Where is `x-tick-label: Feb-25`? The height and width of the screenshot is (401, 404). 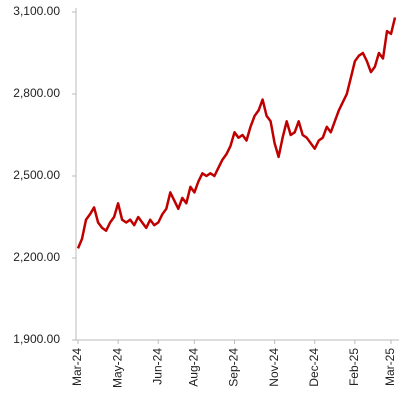
x-tick-label: Feb-25 is located at coordinates (354, 367).